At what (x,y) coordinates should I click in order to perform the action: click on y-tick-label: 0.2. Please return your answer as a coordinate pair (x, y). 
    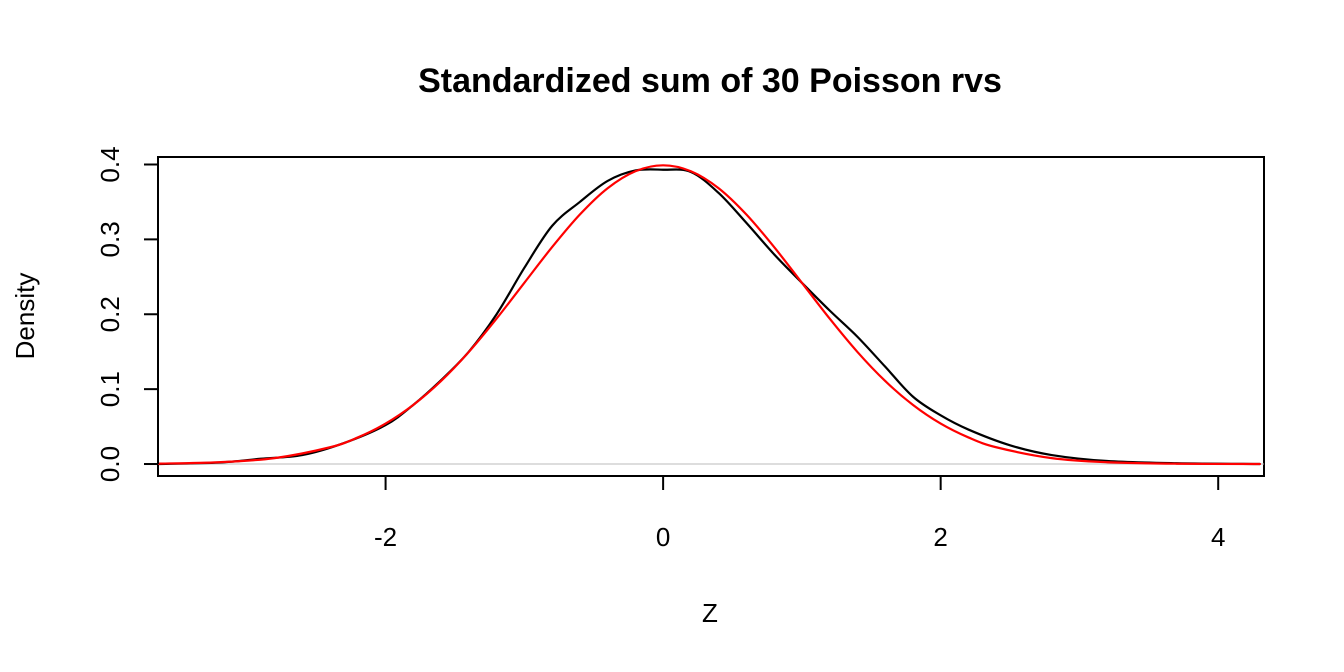
    Looking at the image, I should click on (110, 314).